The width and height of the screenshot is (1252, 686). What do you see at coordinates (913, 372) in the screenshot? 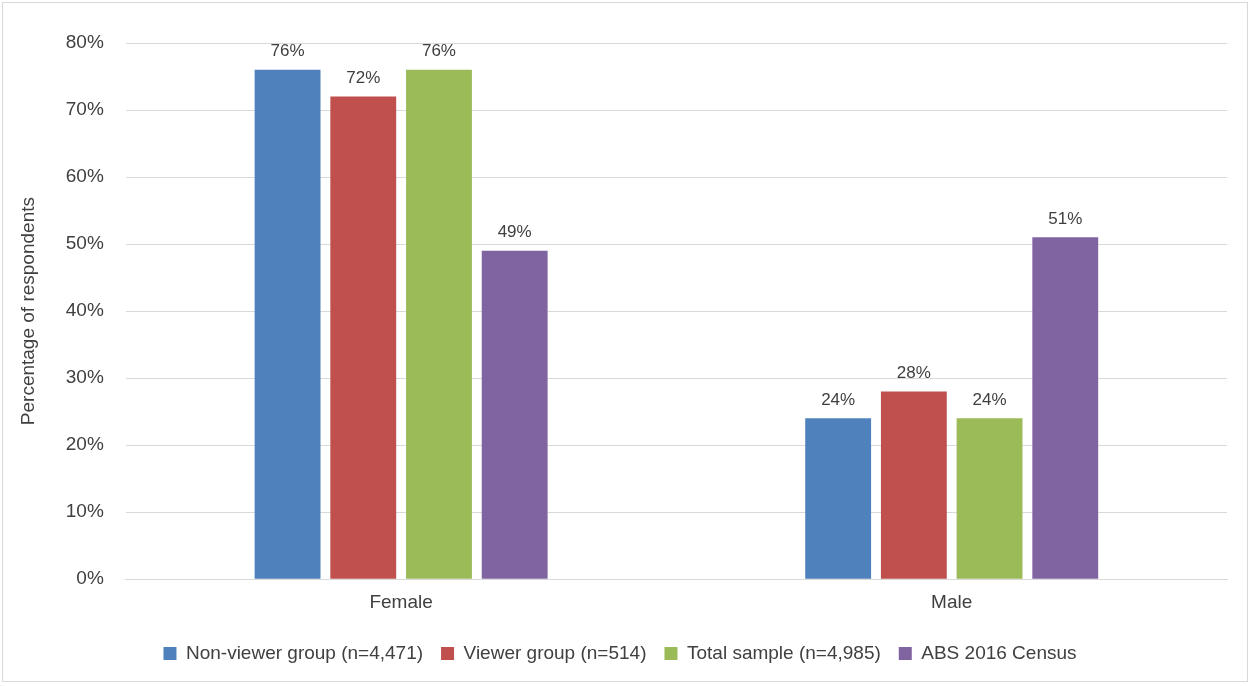
I see `data-label: 28%` at bounding box center [913, 372].